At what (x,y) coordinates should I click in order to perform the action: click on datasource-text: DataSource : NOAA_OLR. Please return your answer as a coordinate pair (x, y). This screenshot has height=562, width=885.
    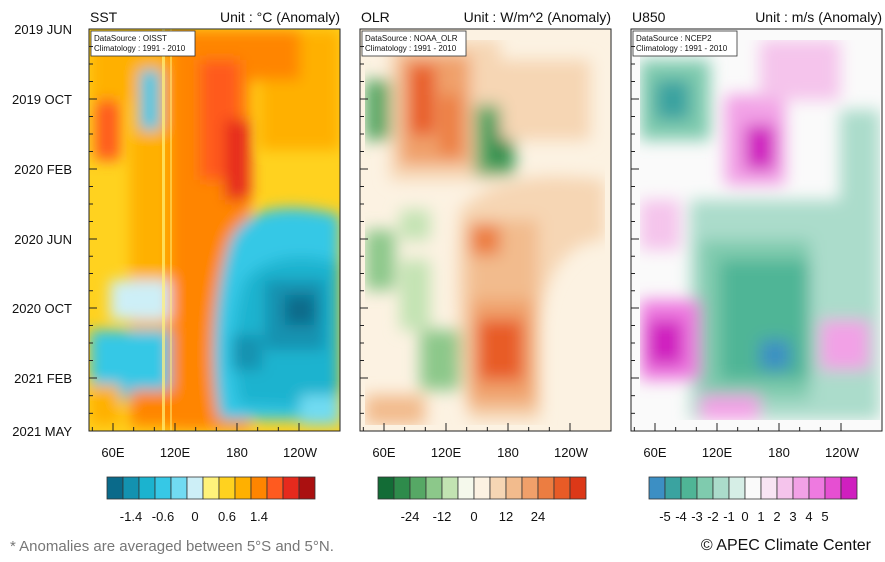
    Looking at the image, I should click on (411, 38).